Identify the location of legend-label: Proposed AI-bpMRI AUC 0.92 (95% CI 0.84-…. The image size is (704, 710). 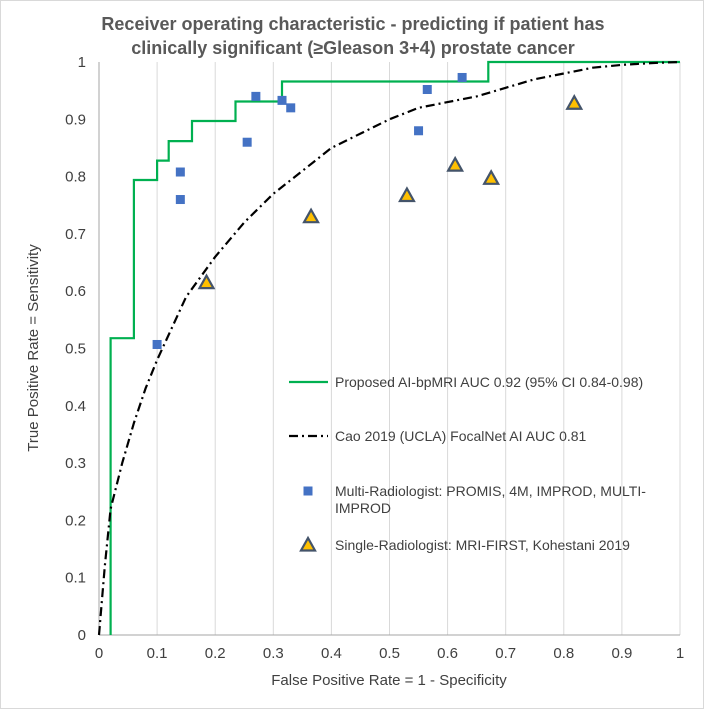
(489, 382).